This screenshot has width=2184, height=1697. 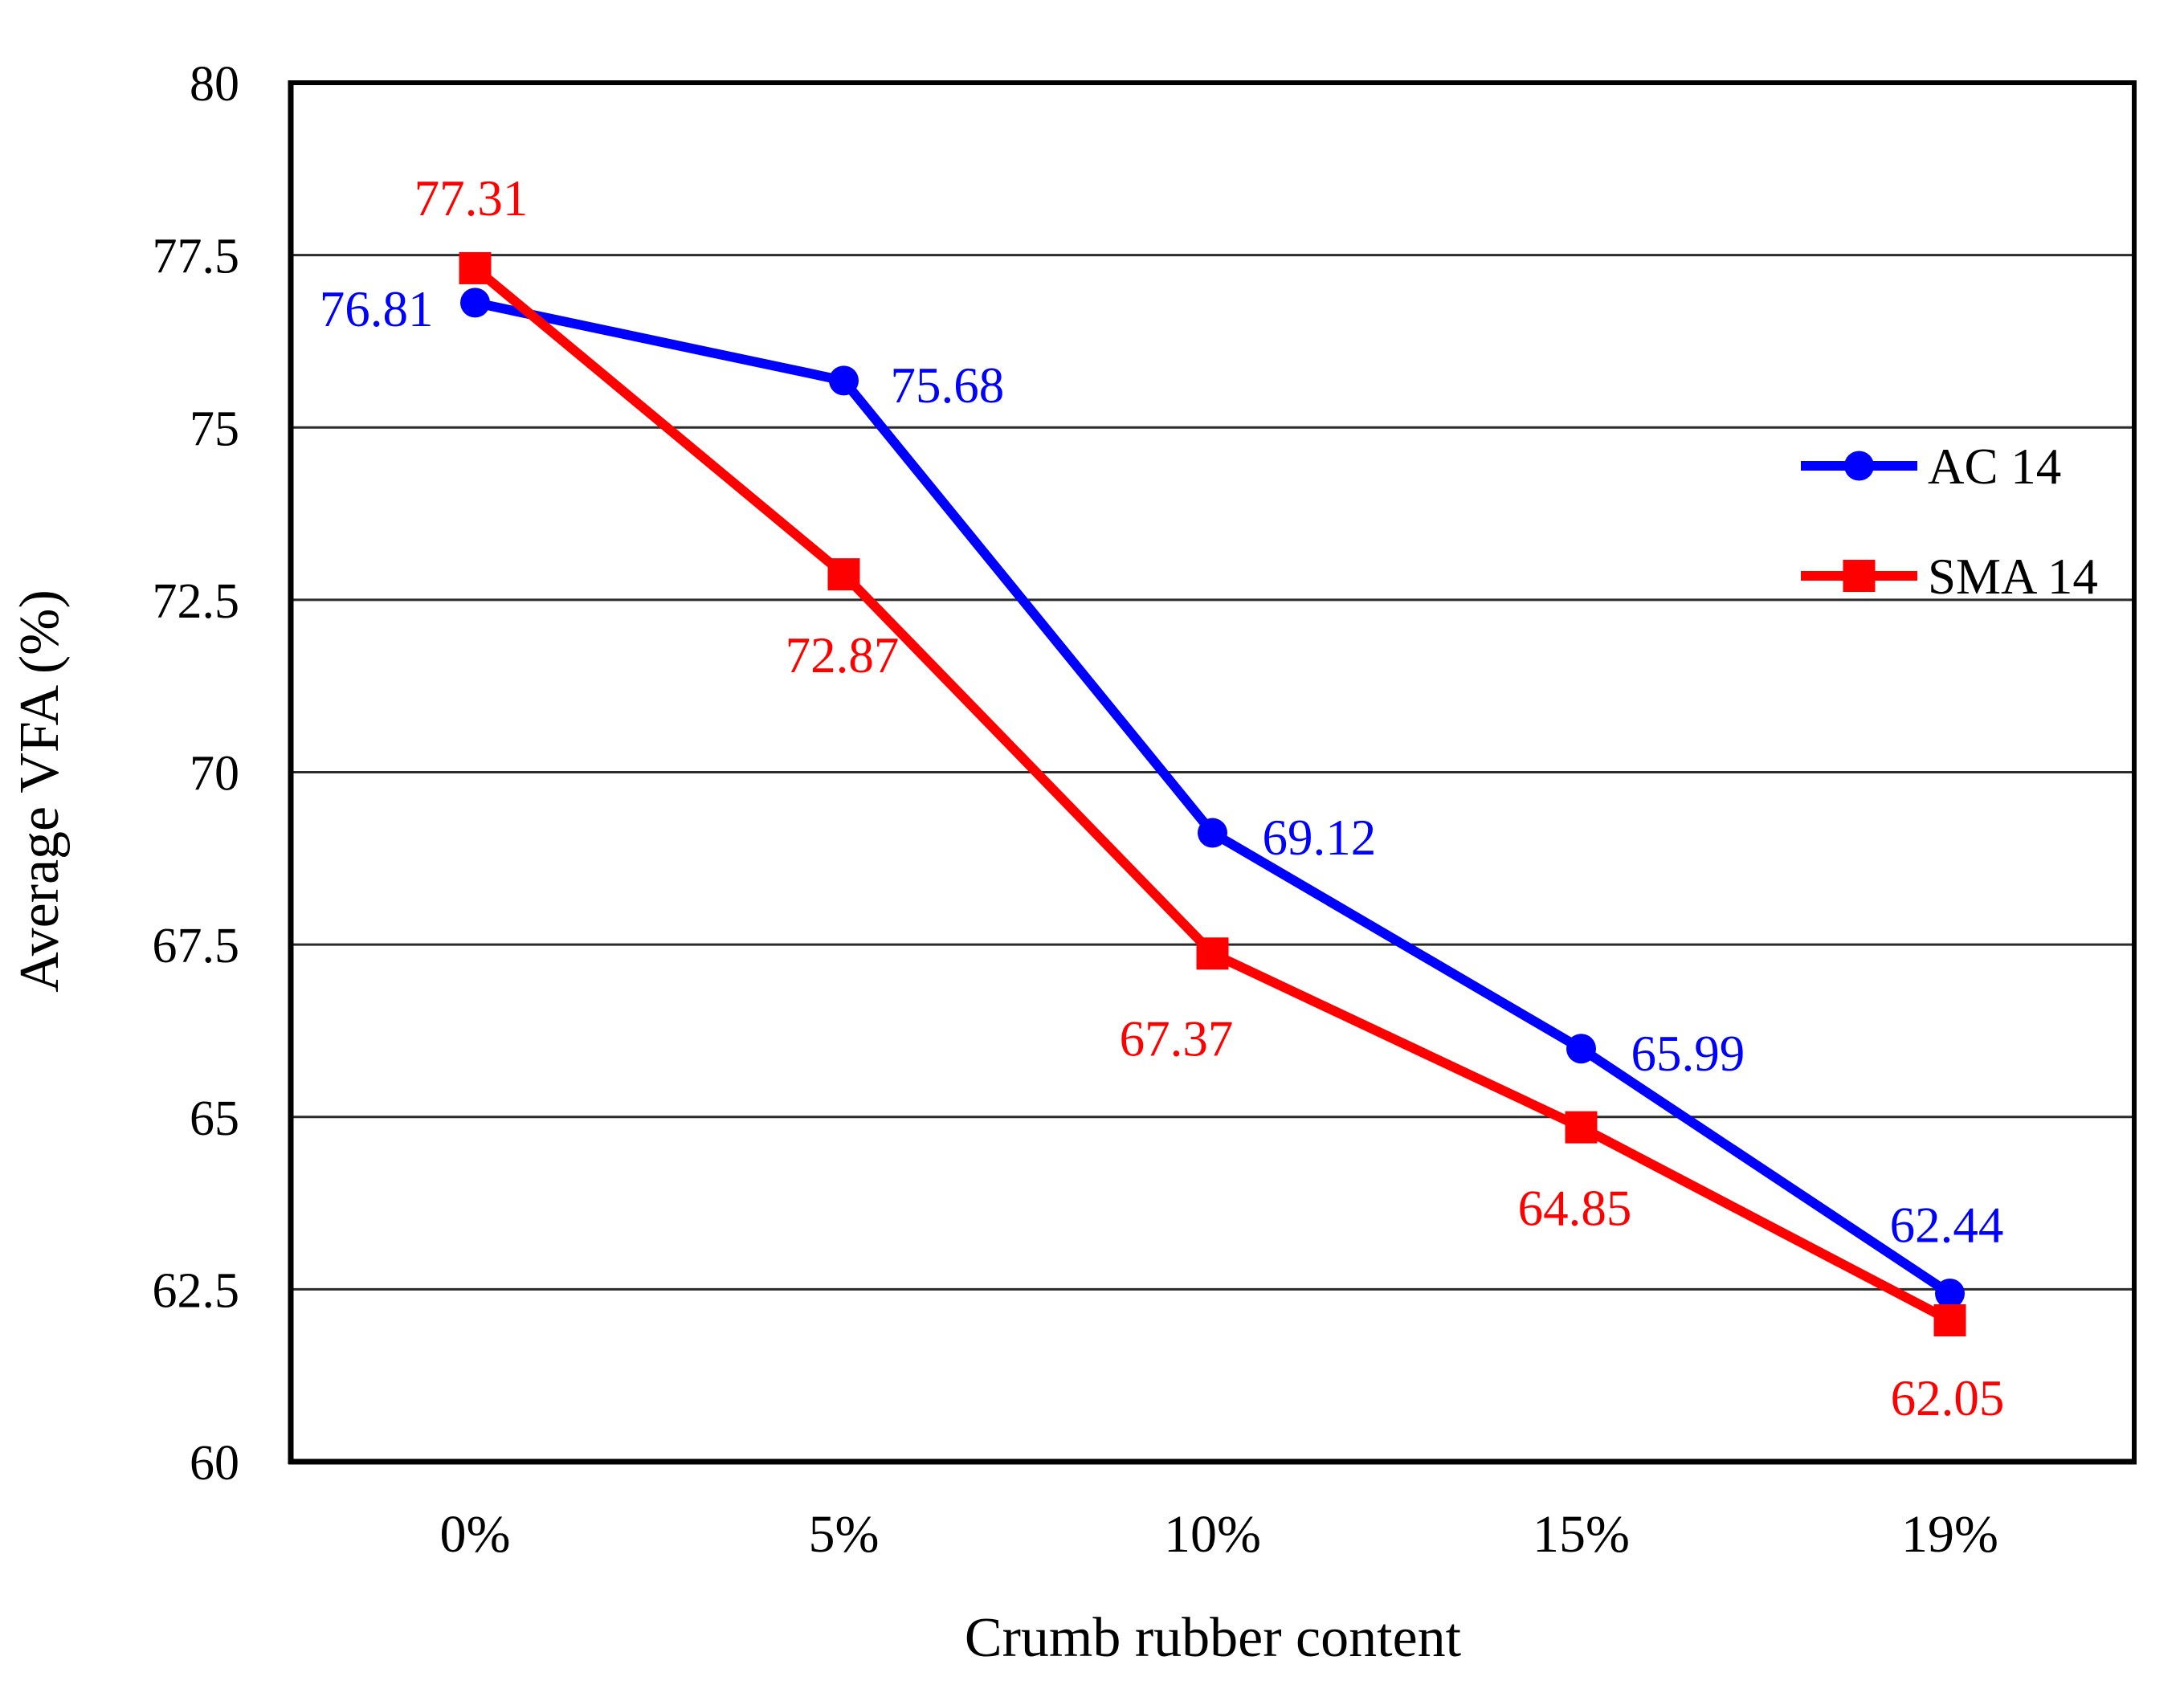 I want to click on marker-square-10%, so click(x=1212, y=953).